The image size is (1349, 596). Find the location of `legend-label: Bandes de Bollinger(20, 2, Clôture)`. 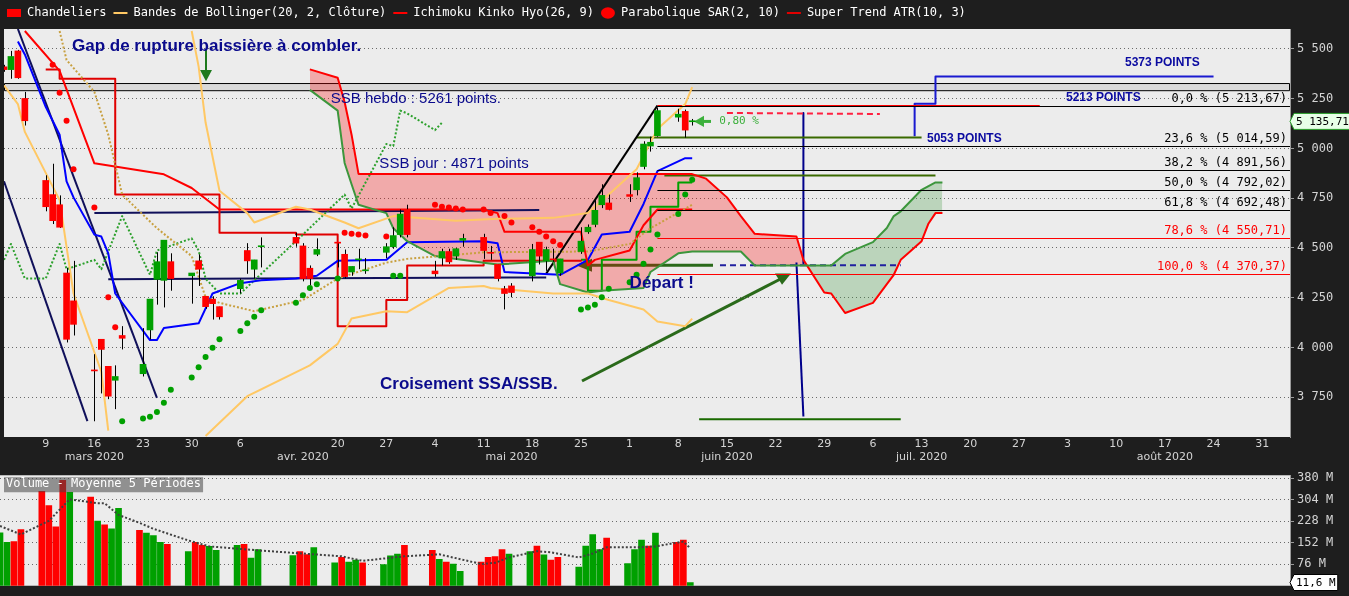

legend-label: Bandes de Bollinger(20, 2, Clôture) is located at coordinates (260, 12).